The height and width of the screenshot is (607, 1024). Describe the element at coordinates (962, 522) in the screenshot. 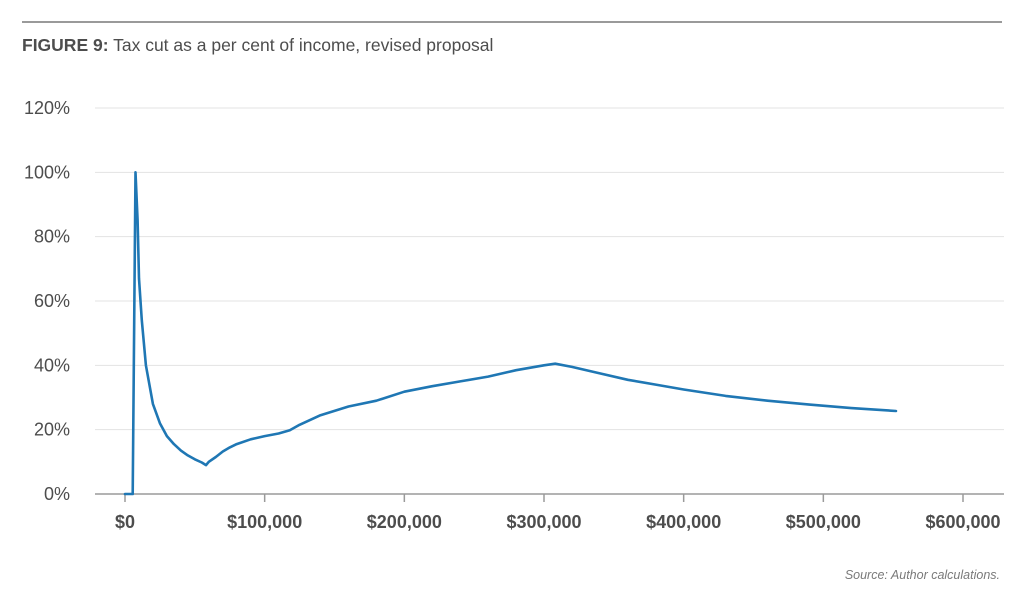

I see `x-tick-label: $600,000` at that location.